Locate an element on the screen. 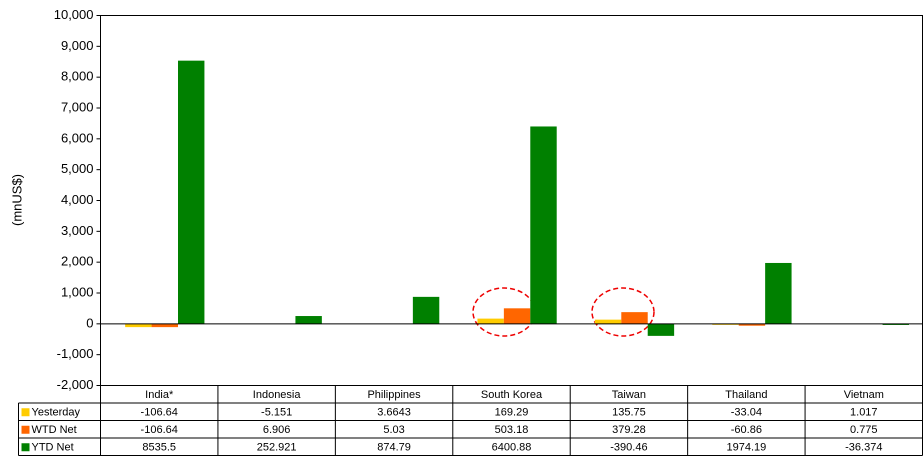 This screenshot has width=924, height=468. table-cell: -5.151 is located at coordinates (276, 413).